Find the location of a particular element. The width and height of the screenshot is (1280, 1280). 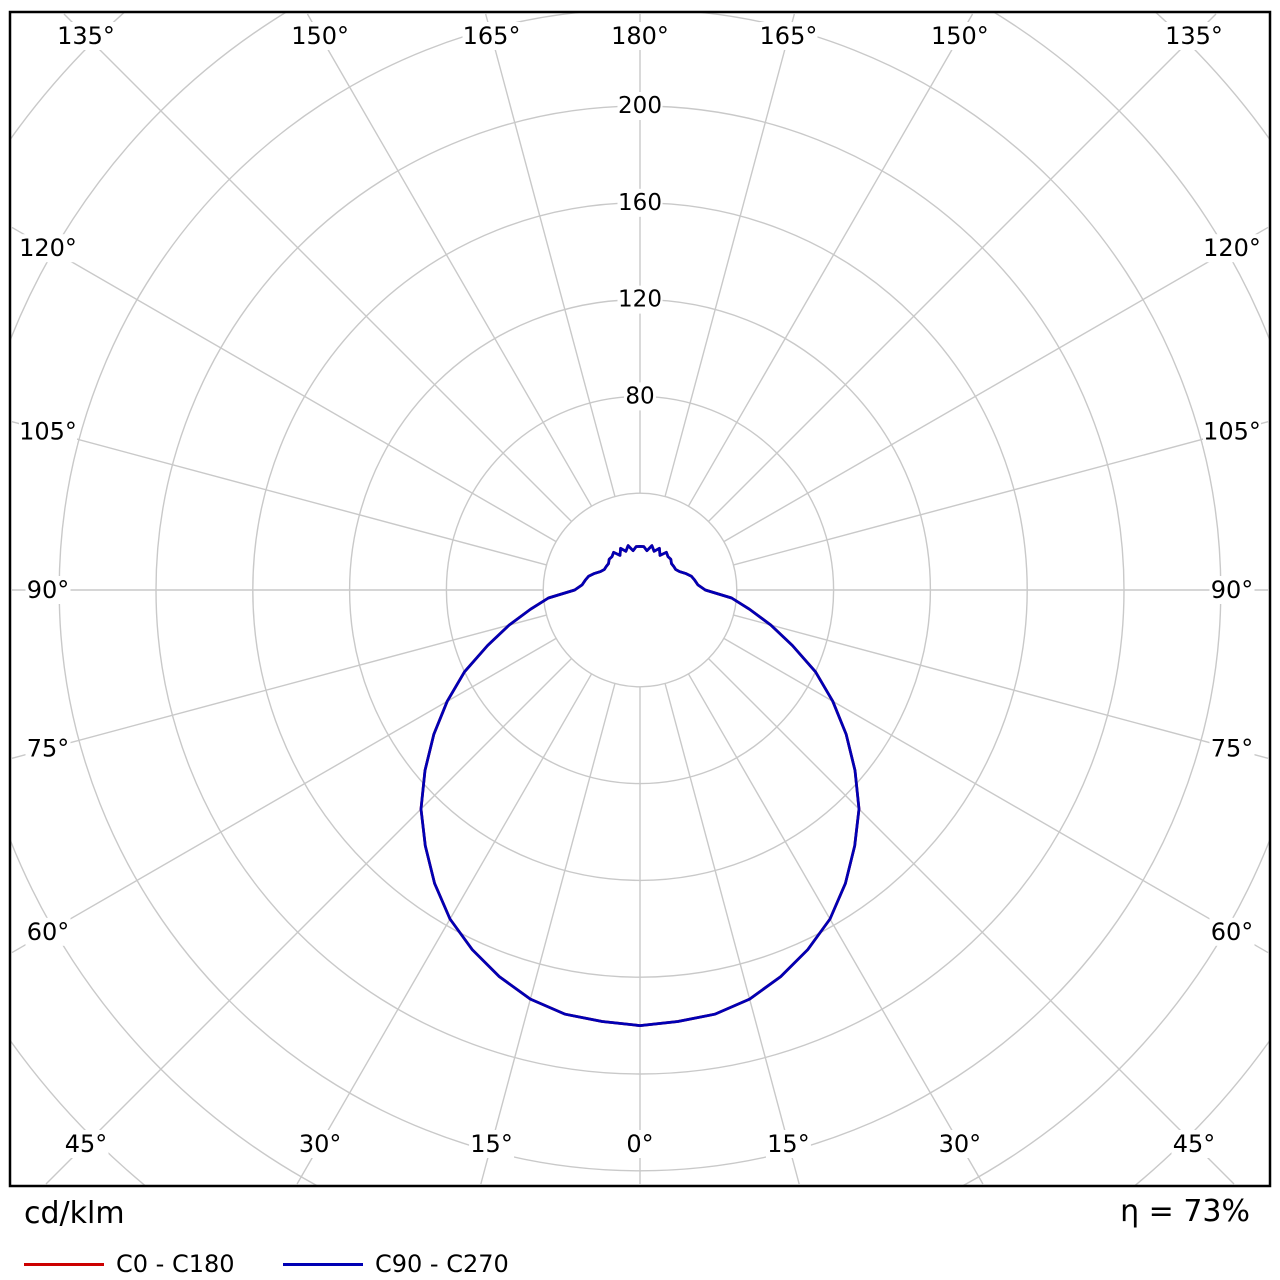

efficiency-value: η = 73% is located at coordinates (1185, 1211).